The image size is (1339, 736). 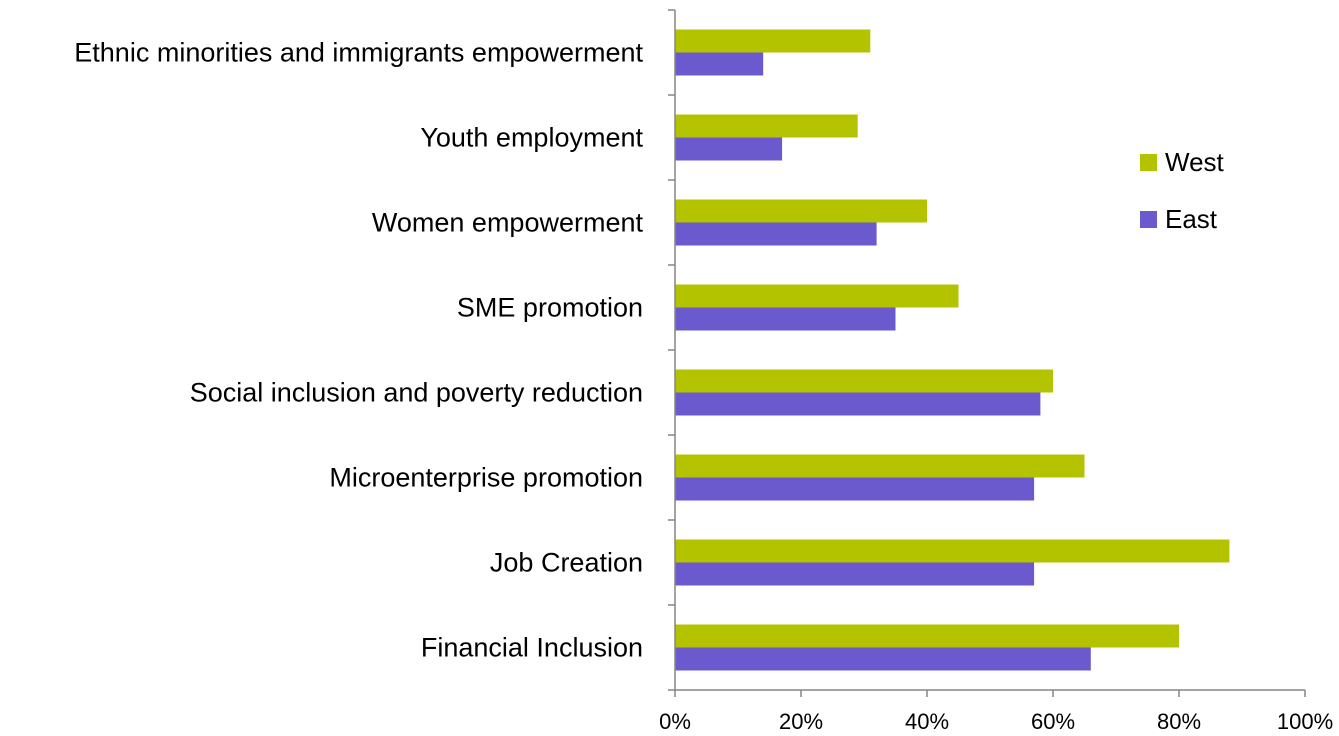 I want to click on category-label: Social inclusion and poverty reduction, so click(x=416, y=393).